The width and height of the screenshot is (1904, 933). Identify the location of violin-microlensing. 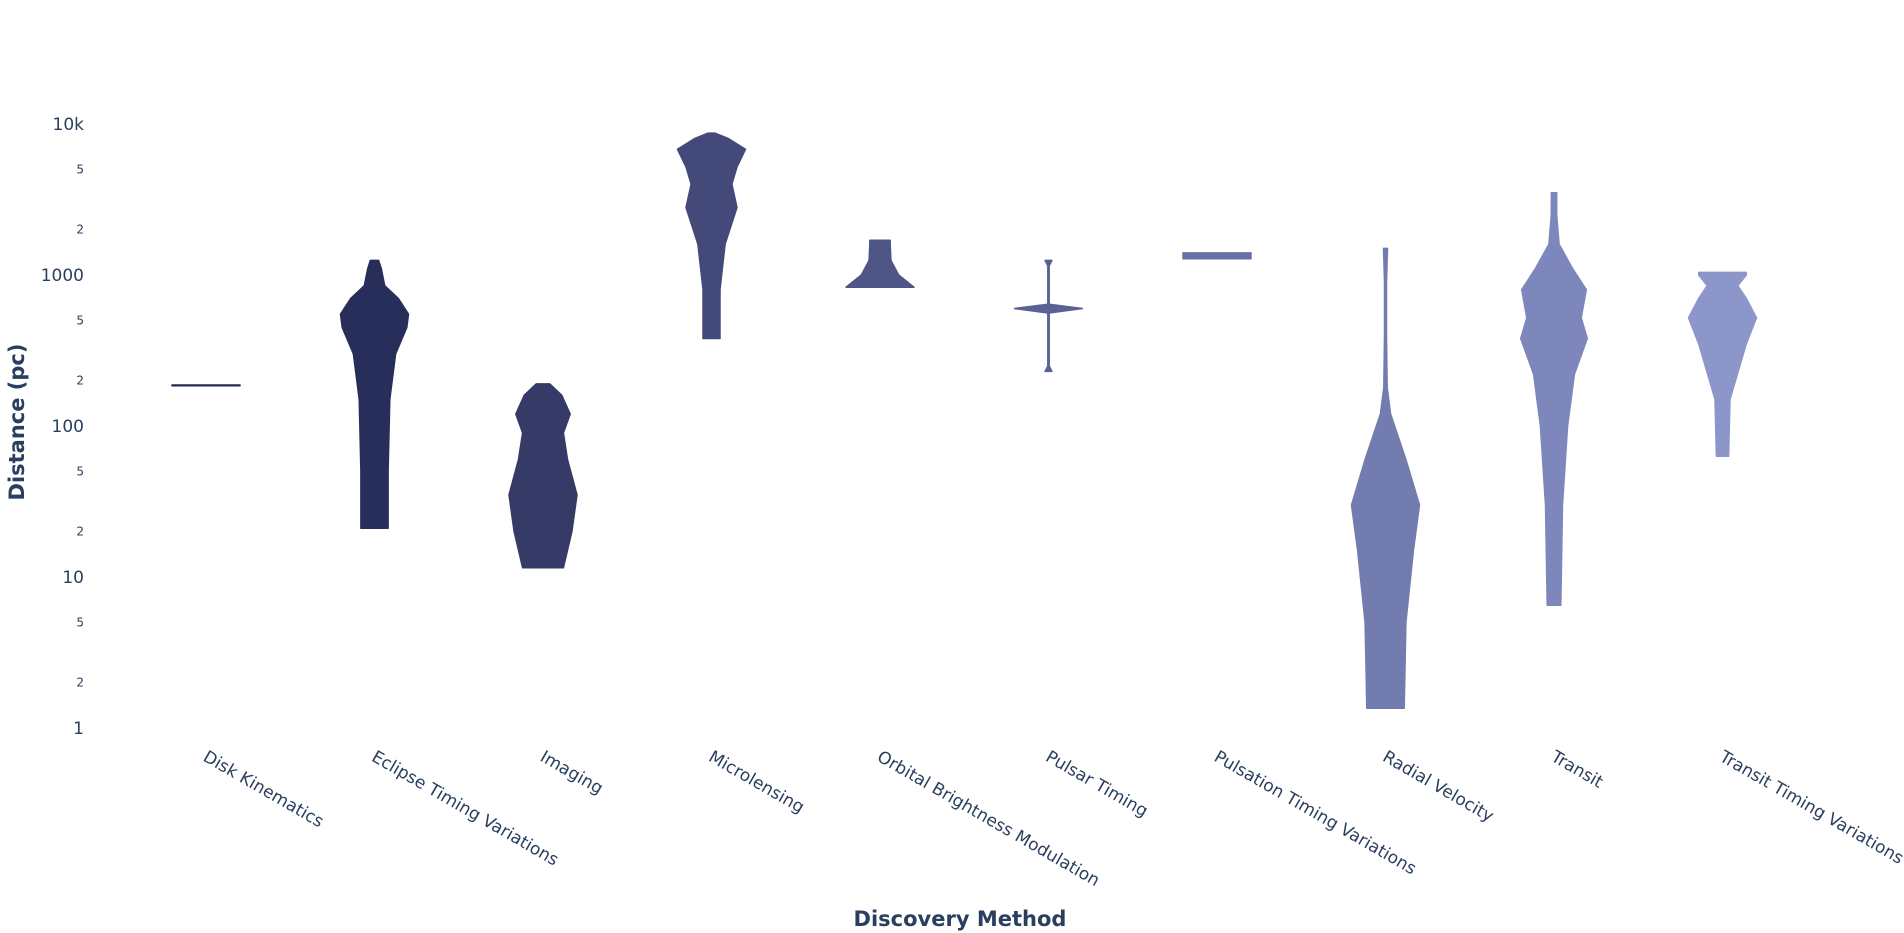
(711, 236).